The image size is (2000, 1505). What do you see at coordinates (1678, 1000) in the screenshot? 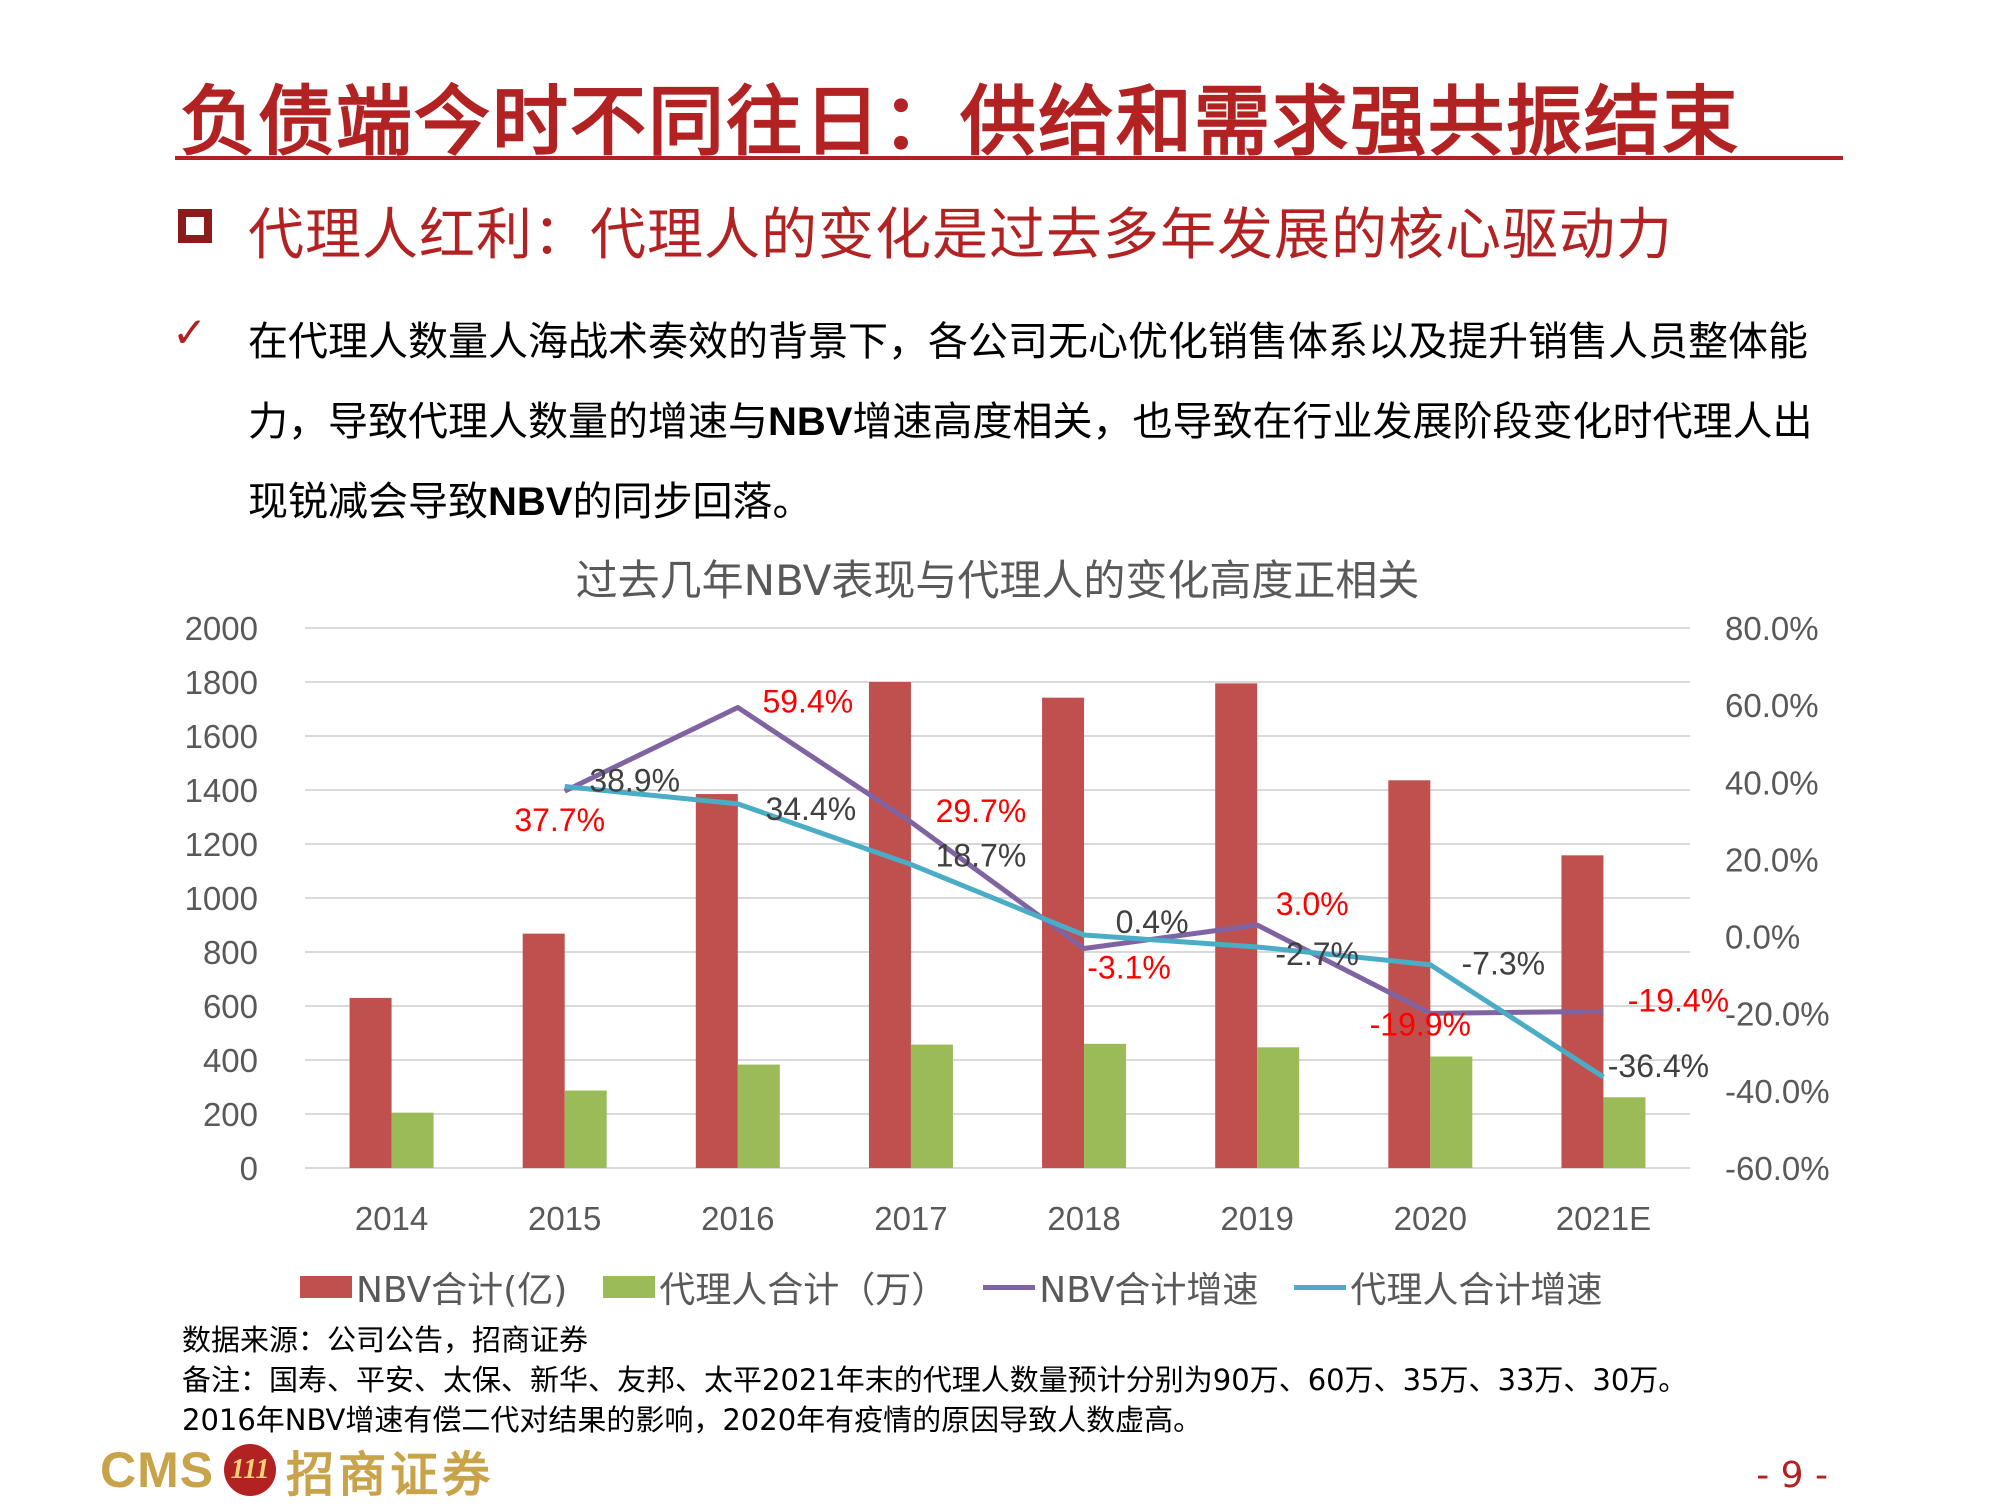
I see `data-label-nbv-growth: -19.4%` at bounding box center [1678, 1000].